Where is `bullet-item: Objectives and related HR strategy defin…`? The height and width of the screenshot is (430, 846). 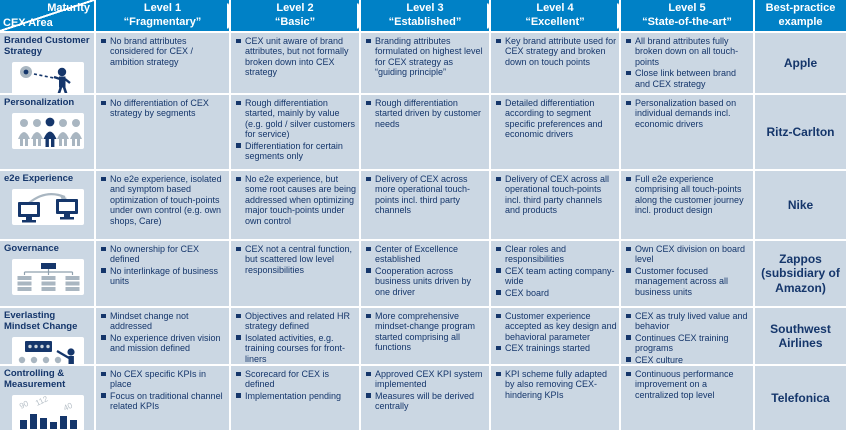
bullet-item: Objectives and related HR strategy defin… is located at coordinates (296, 321).